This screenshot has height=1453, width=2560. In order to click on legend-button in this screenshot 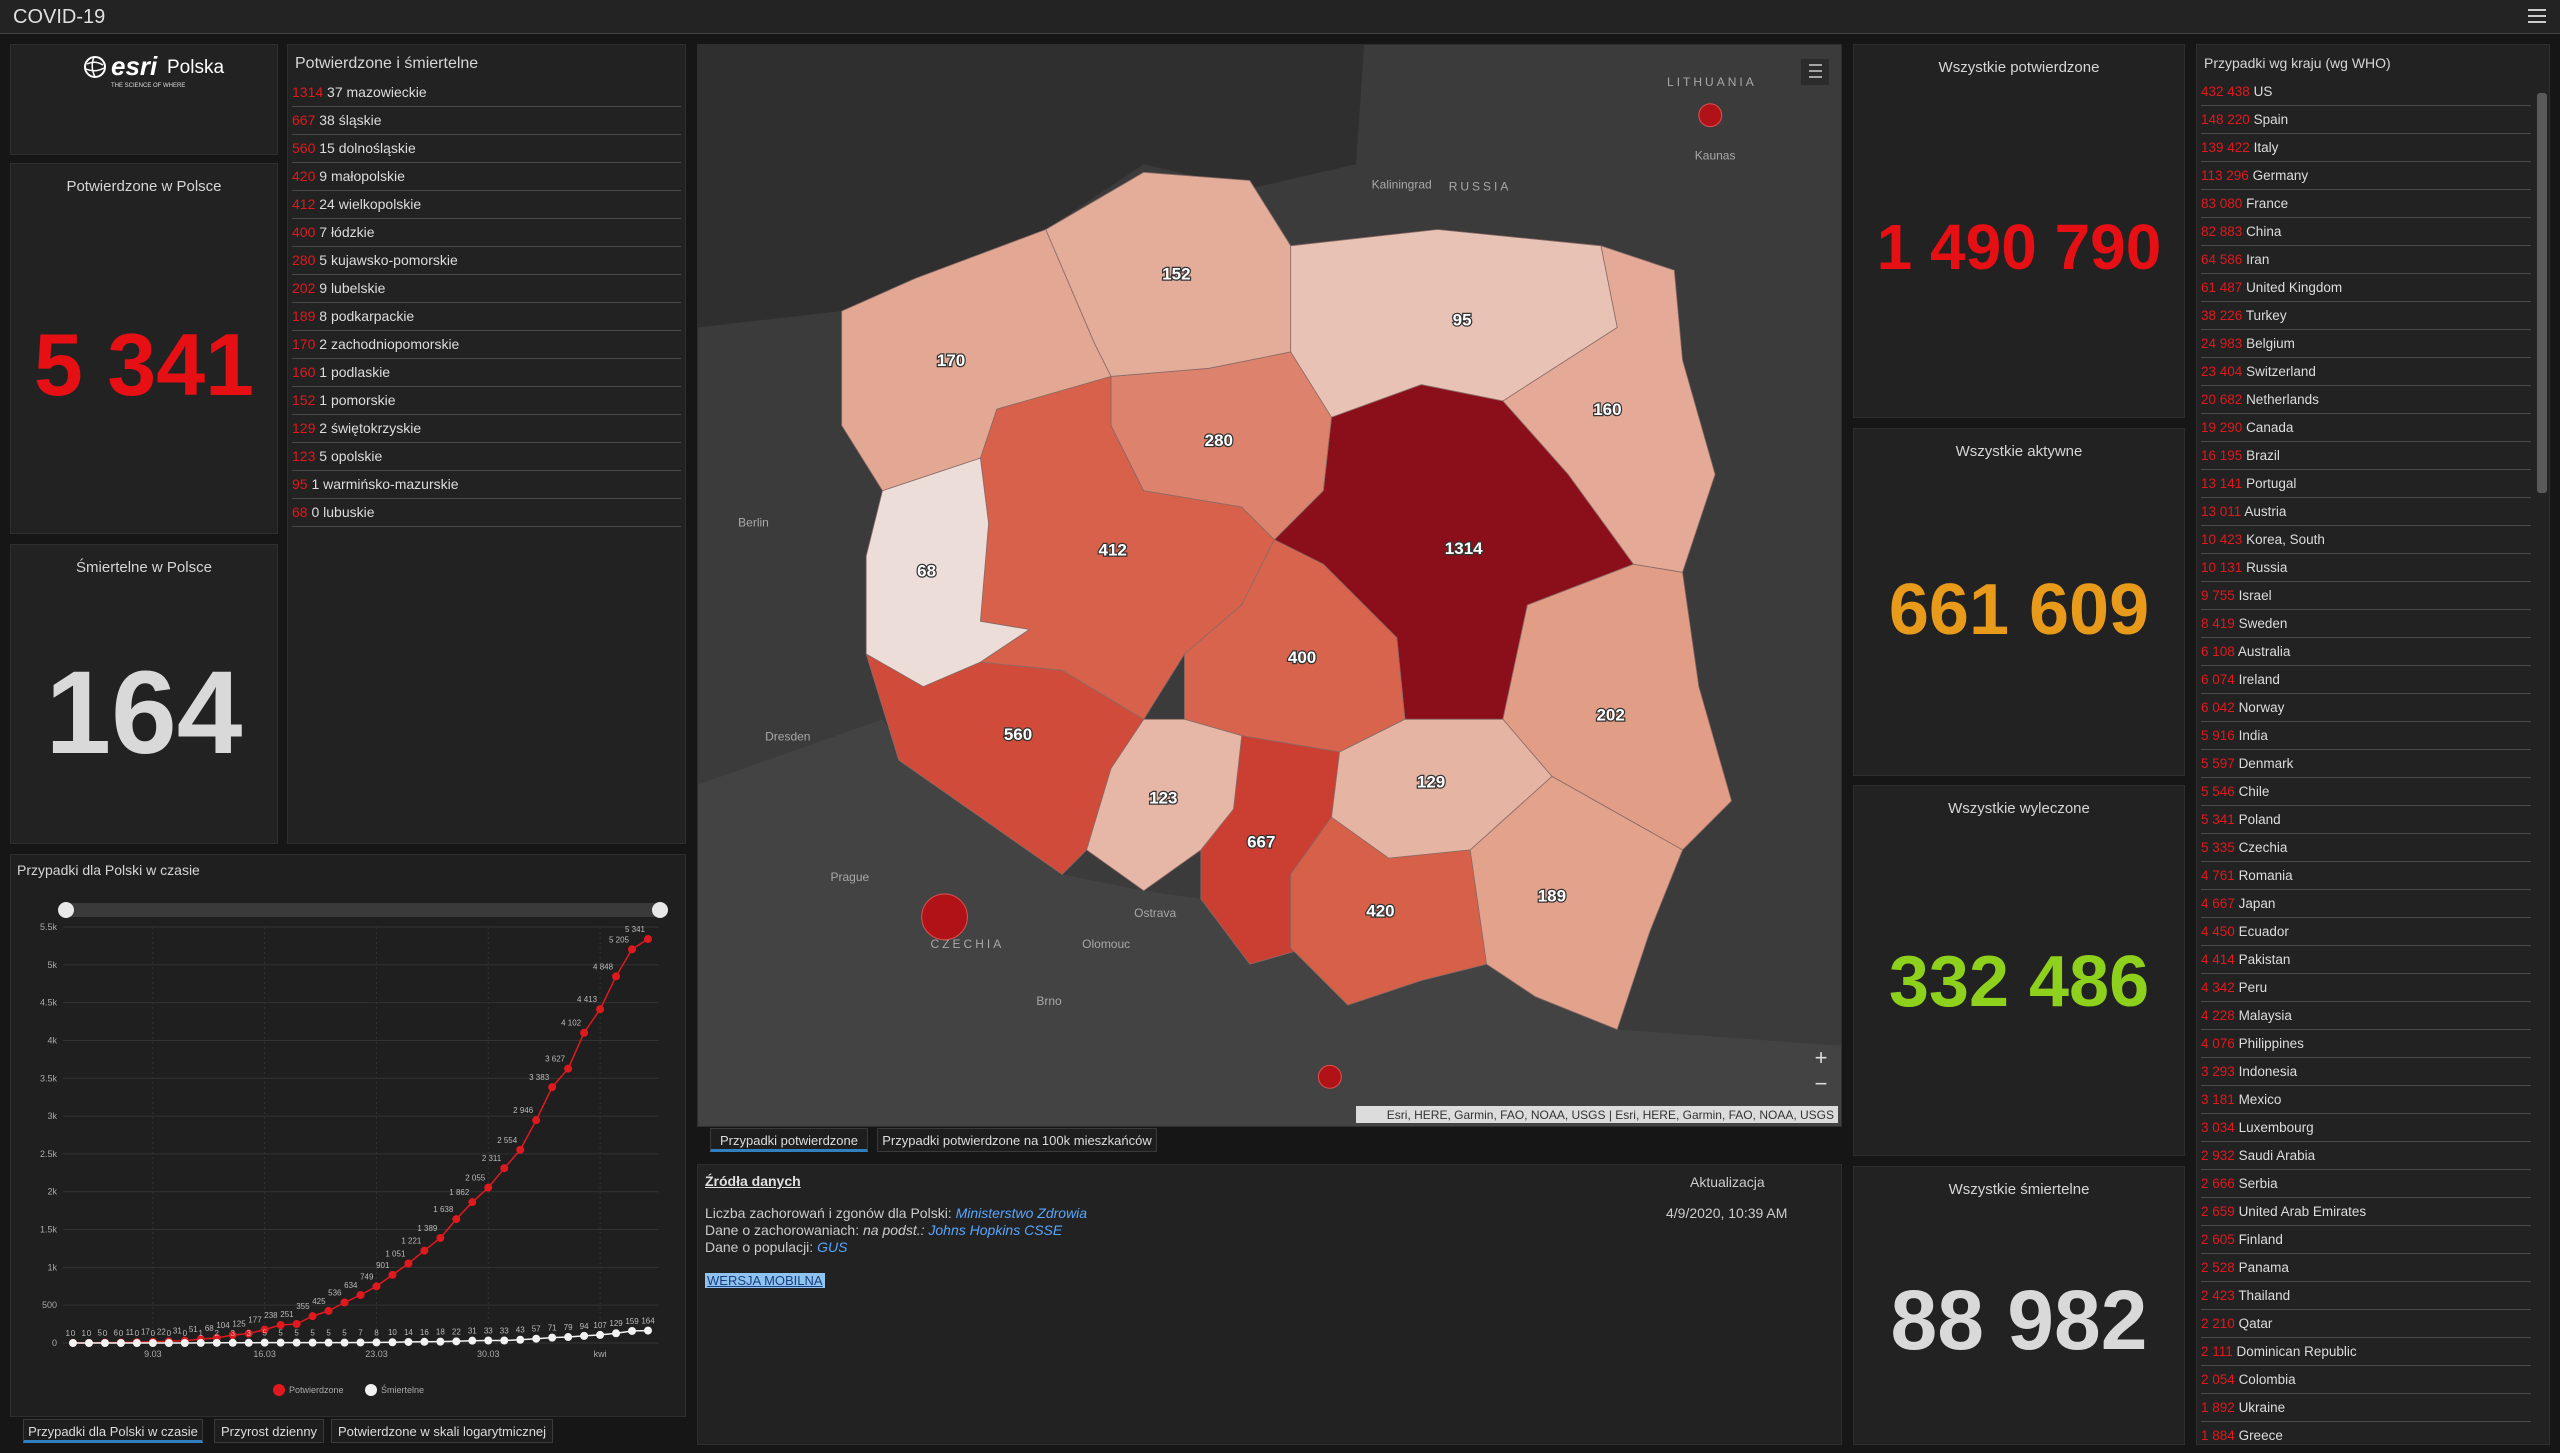, I will do `click(1815, 72)`.